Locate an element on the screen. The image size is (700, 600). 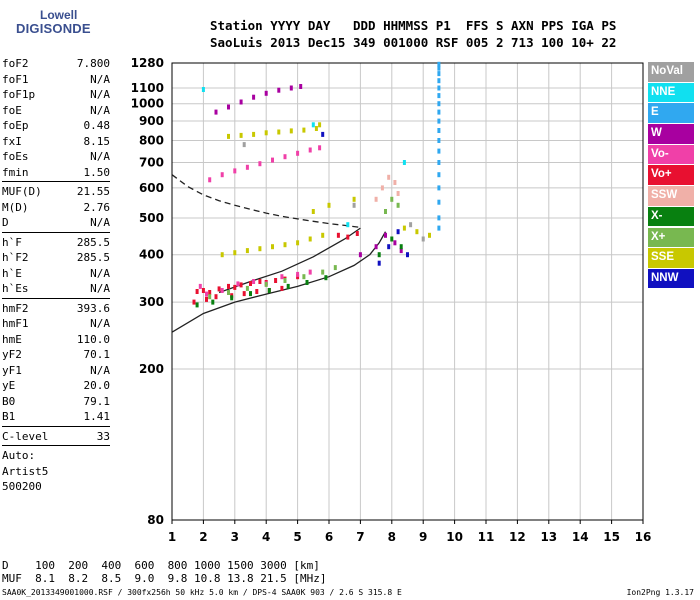
legend-item-sse: SSE is located at coordinates (671, 258).